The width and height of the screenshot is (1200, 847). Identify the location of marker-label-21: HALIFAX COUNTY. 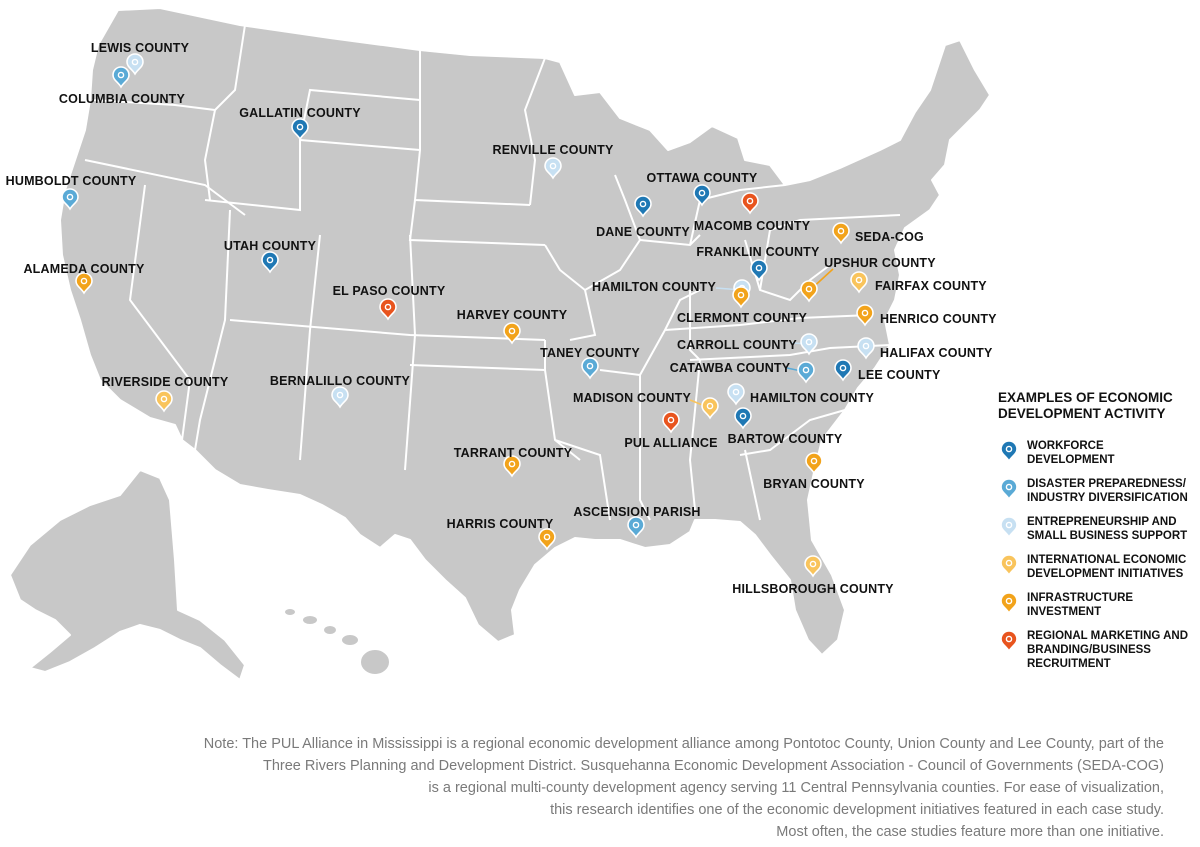
(936, 353).